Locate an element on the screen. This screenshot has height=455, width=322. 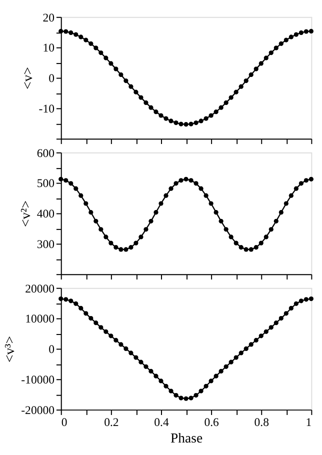
y-tick-label: 20000 is located at coordinates (40, 289).